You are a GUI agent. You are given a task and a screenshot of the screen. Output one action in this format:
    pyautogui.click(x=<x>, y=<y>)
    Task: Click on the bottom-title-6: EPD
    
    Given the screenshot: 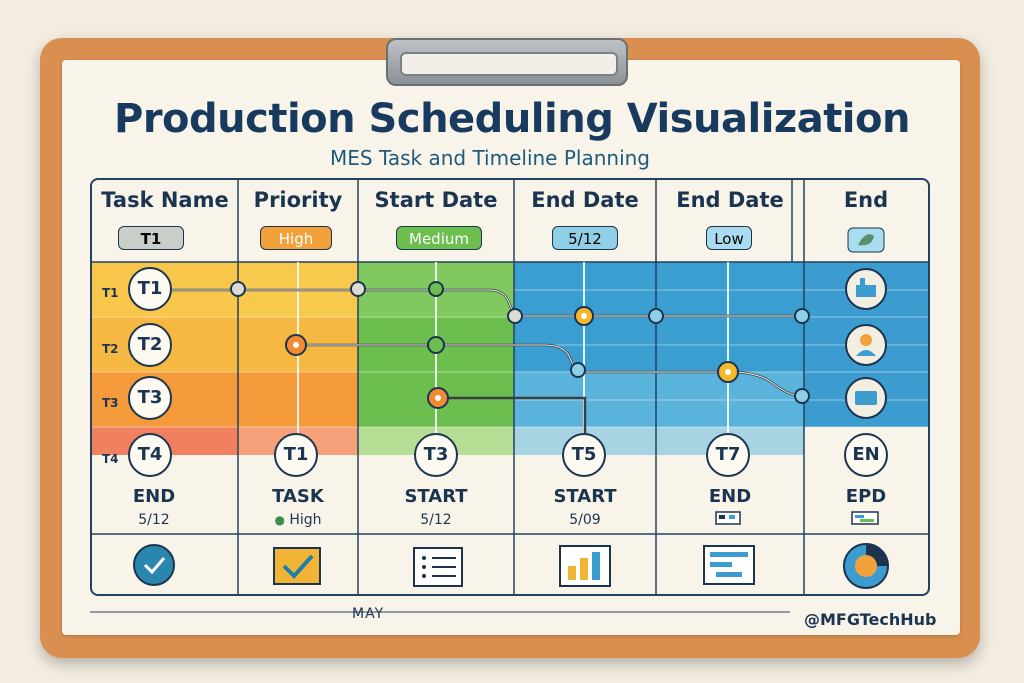 What is the action you would take?
    pyautogui.click(x=866, y=496)
    